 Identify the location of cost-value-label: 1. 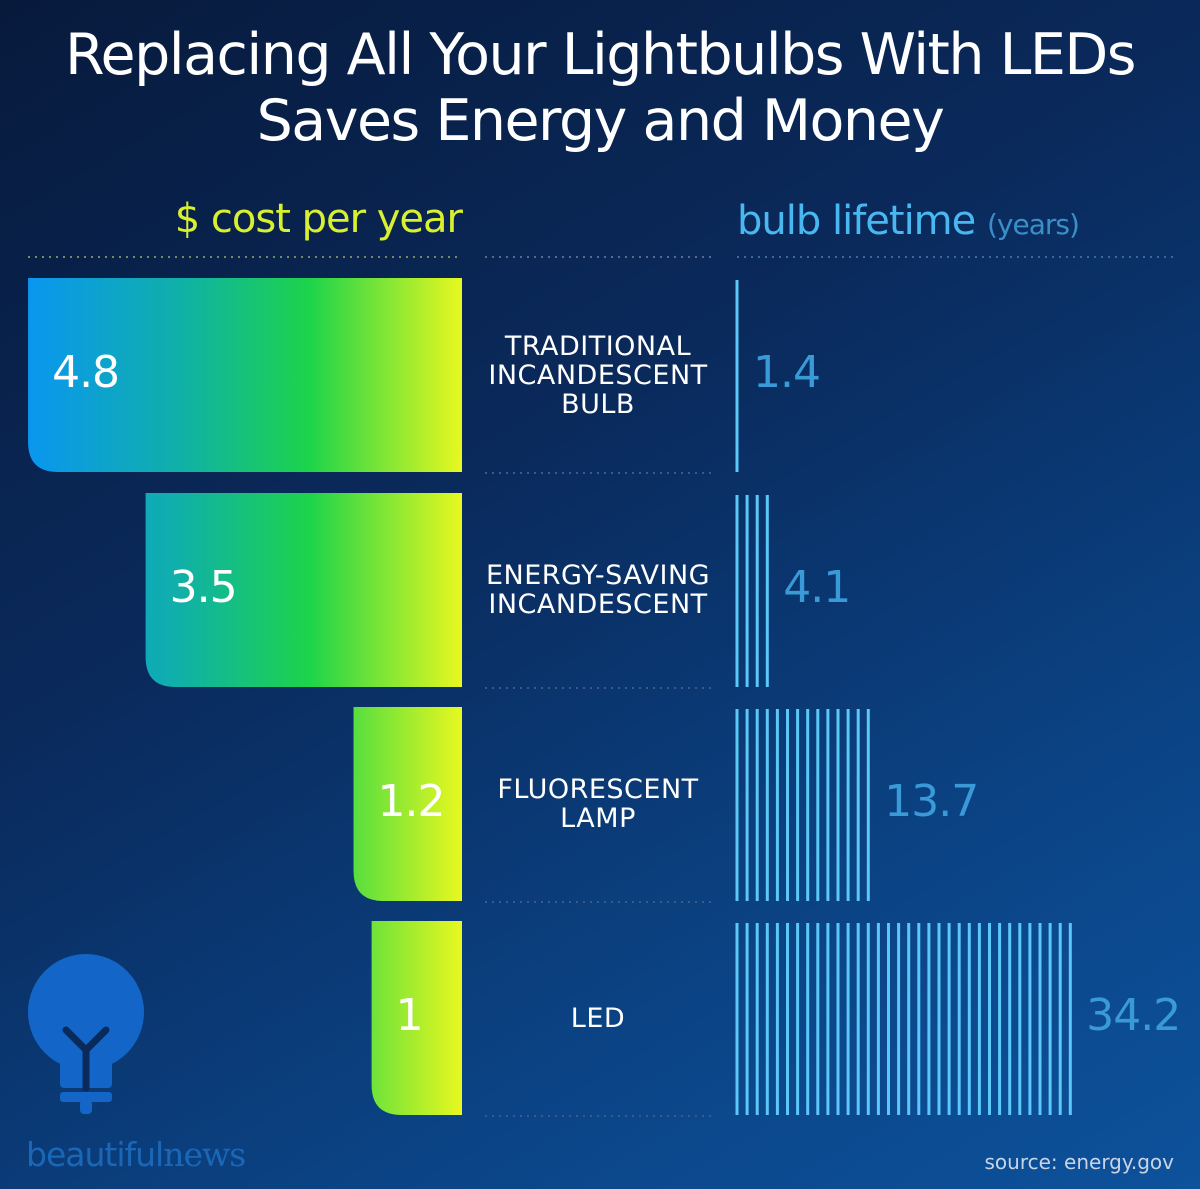
(409, 1015).